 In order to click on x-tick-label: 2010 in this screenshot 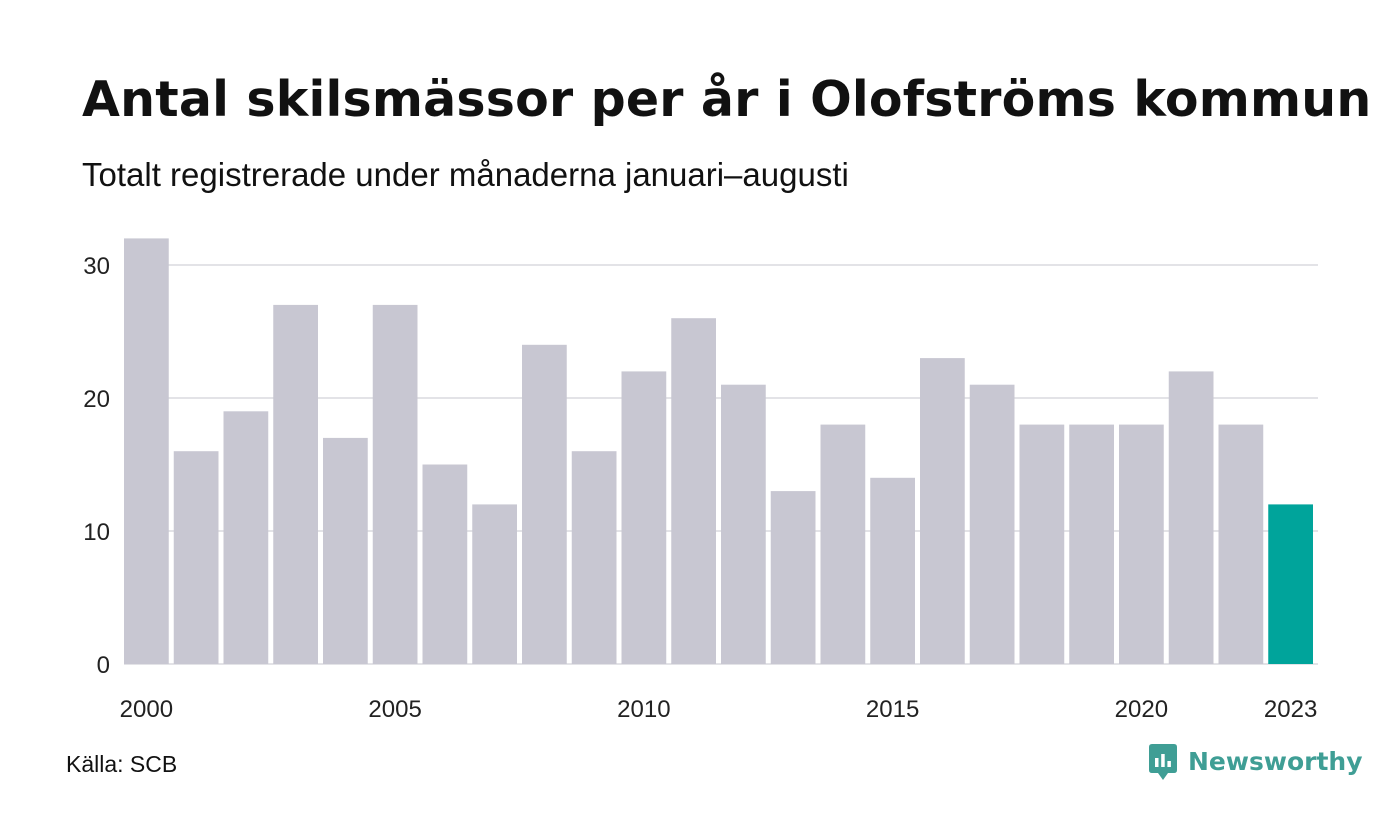, I will do `click(643, 709)`.